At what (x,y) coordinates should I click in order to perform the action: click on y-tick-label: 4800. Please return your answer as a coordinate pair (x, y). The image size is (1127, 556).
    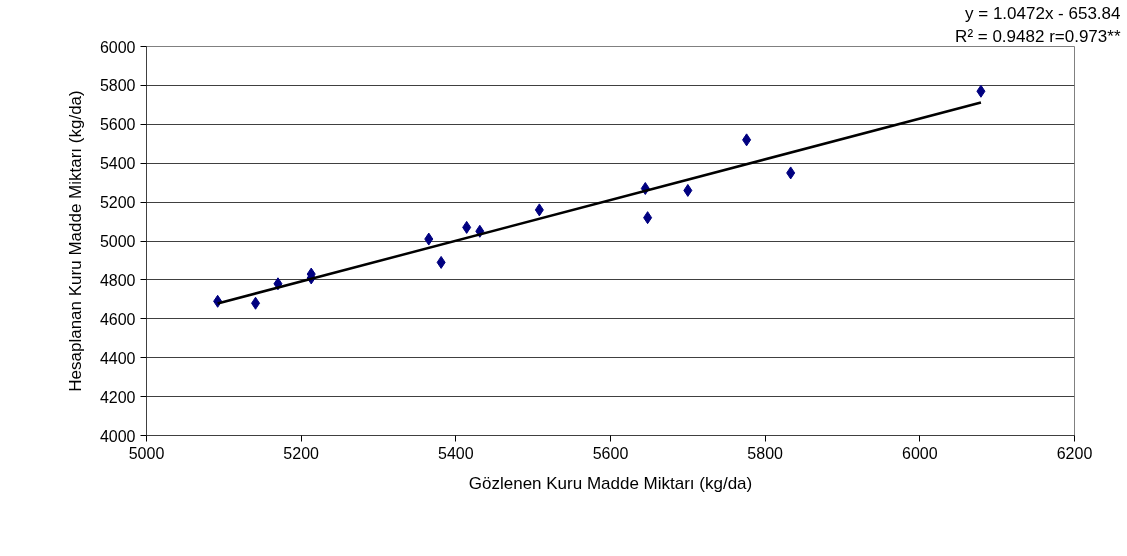
    Looking at the image, I should click on (117, 280).